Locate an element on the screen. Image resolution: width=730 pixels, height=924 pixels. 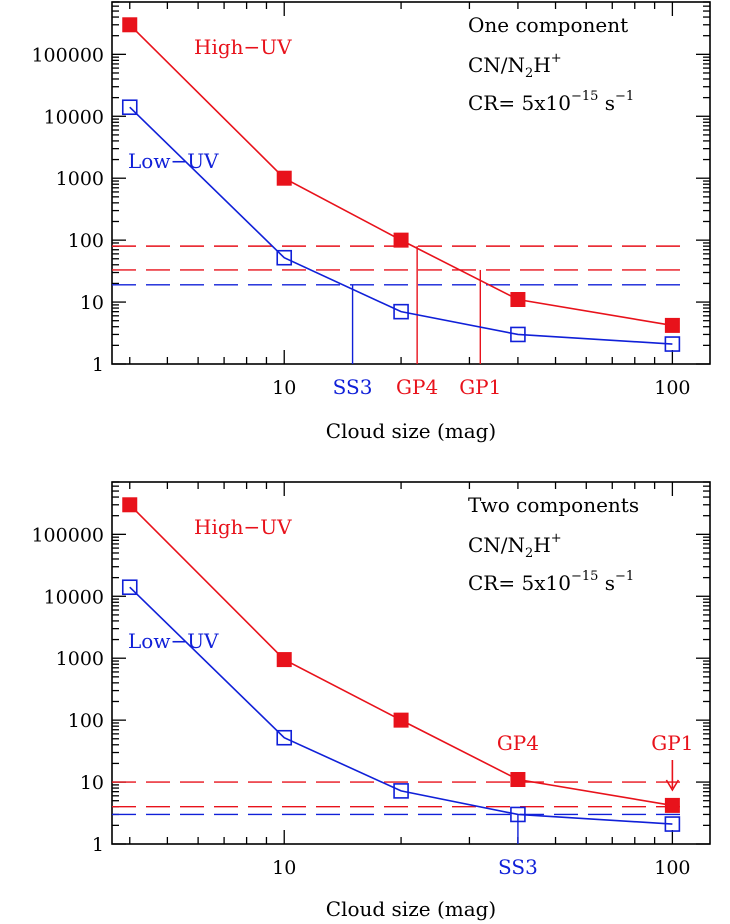
annotation-title: One component is located at coordinates (548, 25).